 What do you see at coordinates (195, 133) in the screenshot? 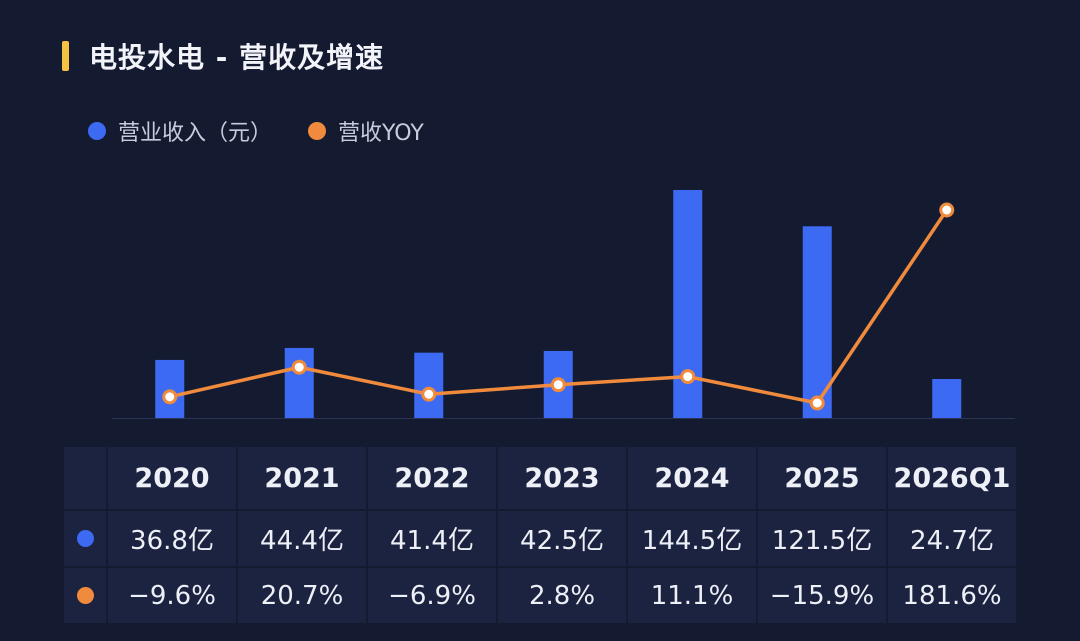
I see `legend-label-revenue: 营业收入（元）` at bounding box center [195, 133].